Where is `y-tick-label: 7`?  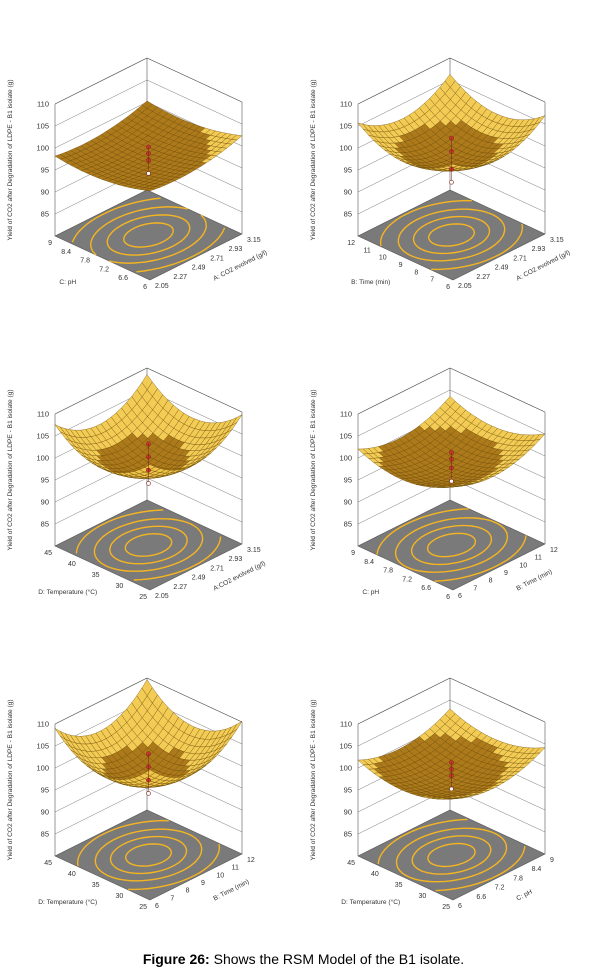
y-tick-label: 7 is located at coordinates (432, 280).